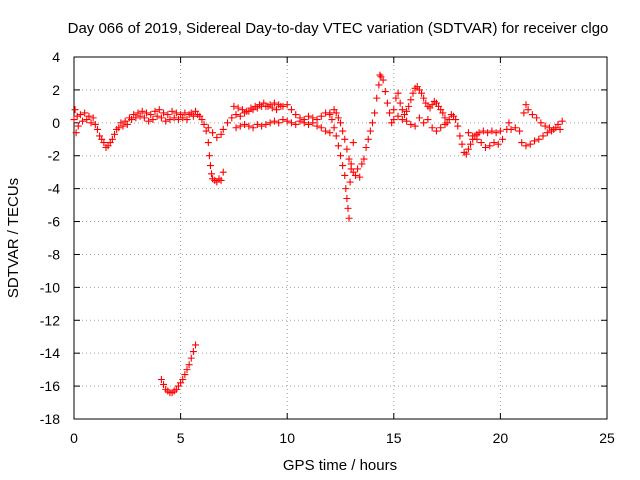 The width and height of the screenshot is (640, 480). I want to click on y-tick-label: -8, so click(54, 254).